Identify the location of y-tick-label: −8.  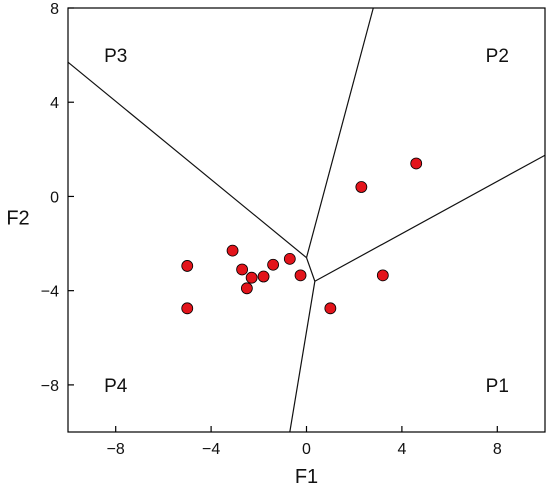
(50, 386).